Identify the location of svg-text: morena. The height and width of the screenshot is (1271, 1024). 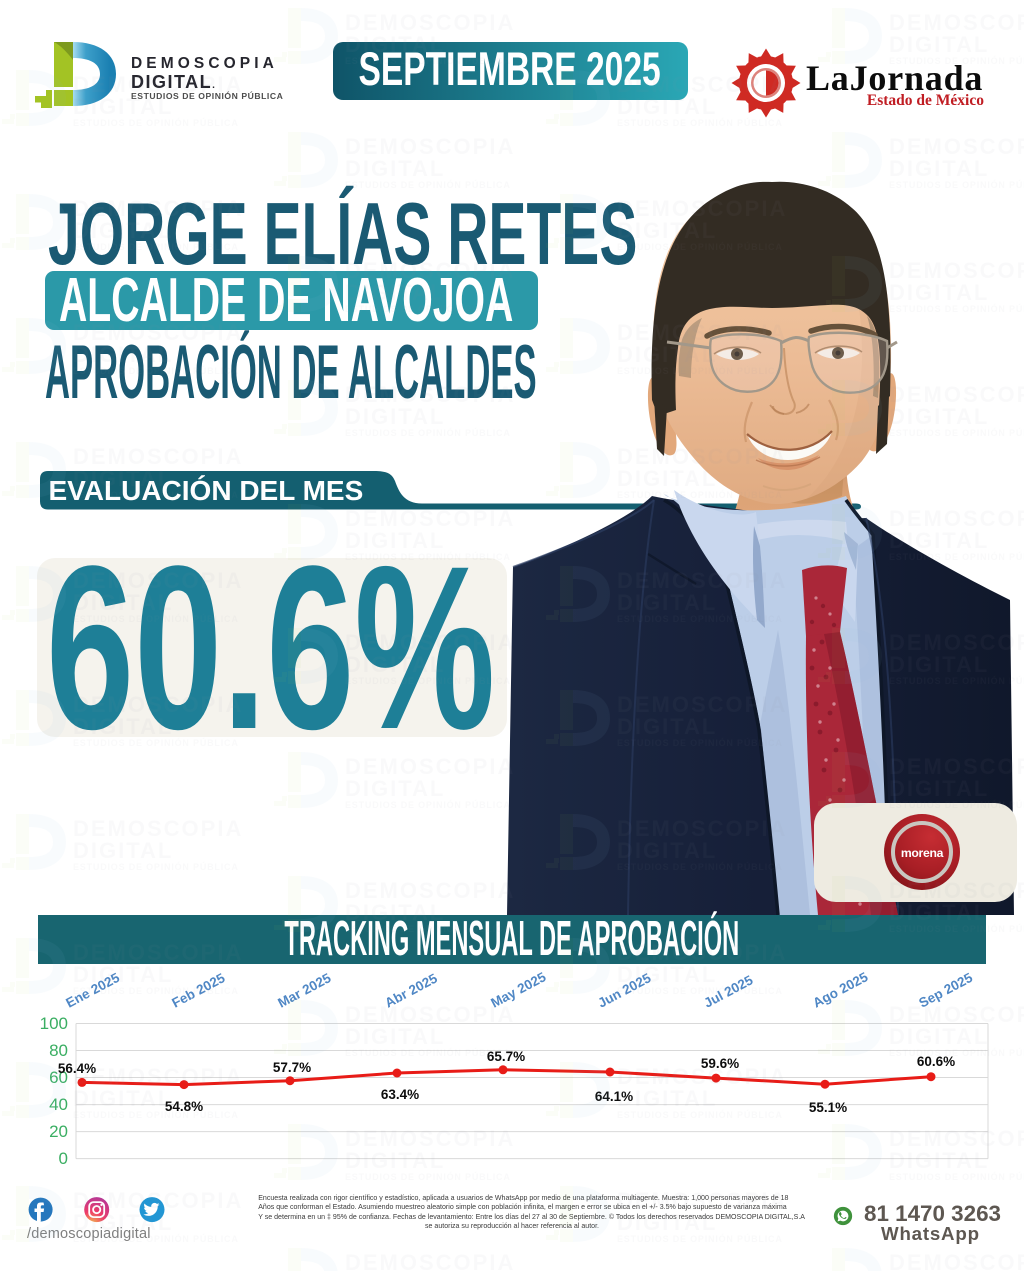
(922, 853).